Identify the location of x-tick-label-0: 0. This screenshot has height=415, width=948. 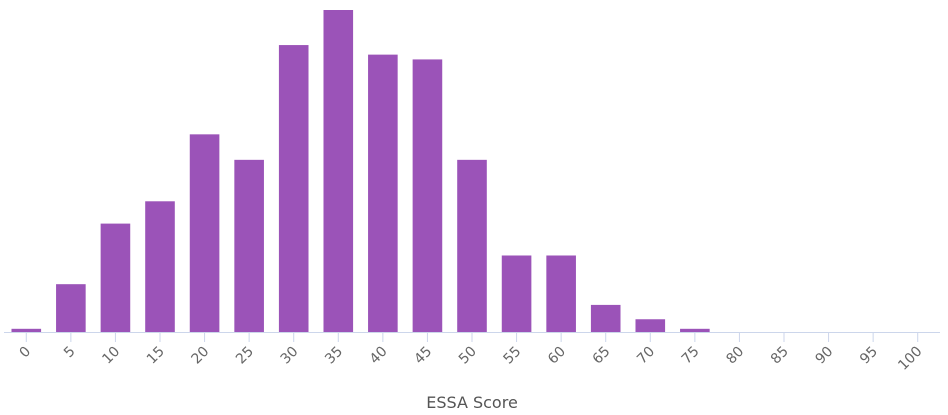
(25, 353).